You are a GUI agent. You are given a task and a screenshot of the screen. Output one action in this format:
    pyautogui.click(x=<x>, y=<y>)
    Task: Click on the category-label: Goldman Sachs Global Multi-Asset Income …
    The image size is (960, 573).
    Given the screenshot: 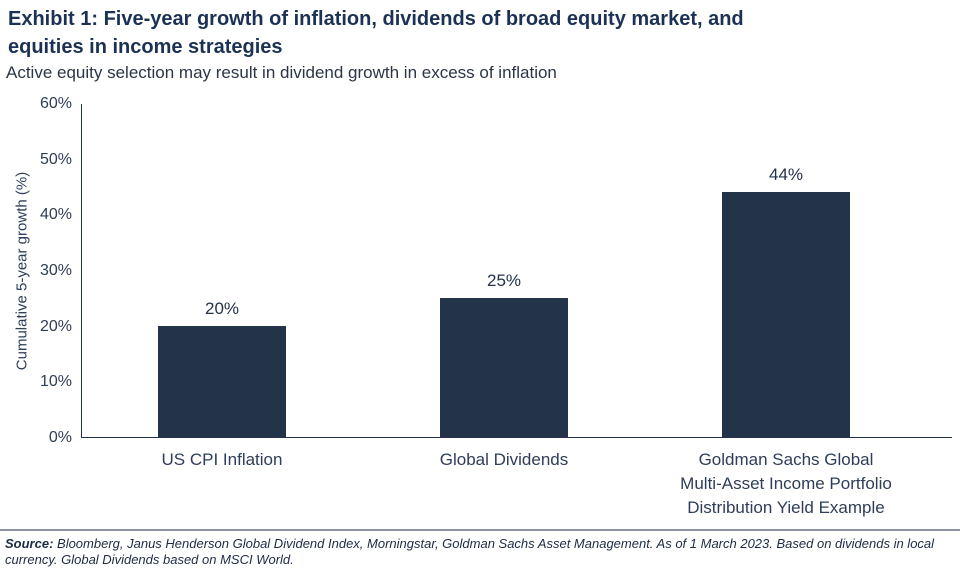 What is the action you would take?
    pyautogui.click(x=786, y=483)
    